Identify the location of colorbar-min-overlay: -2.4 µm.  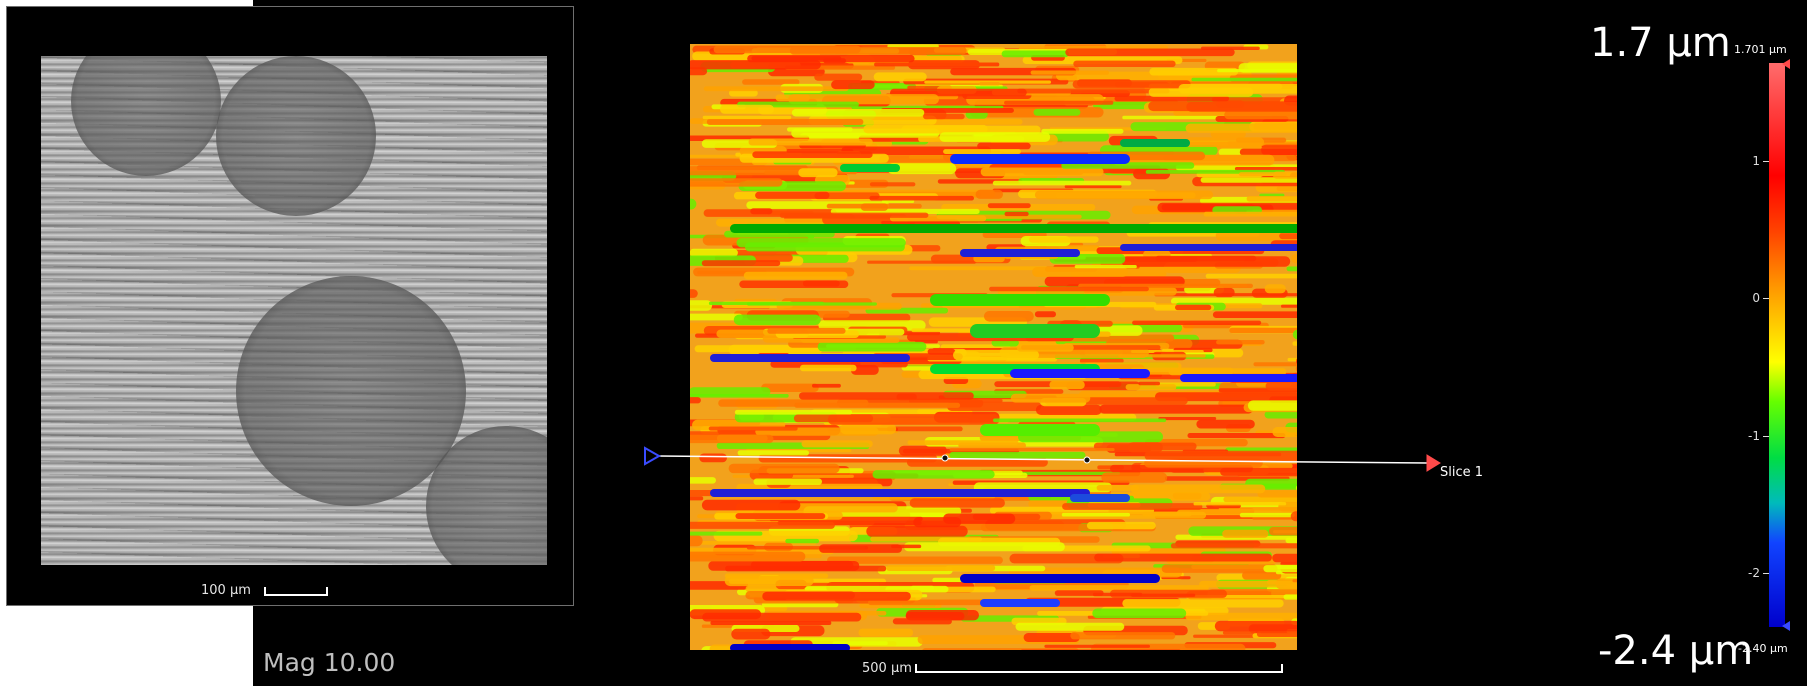
(1676, 651).